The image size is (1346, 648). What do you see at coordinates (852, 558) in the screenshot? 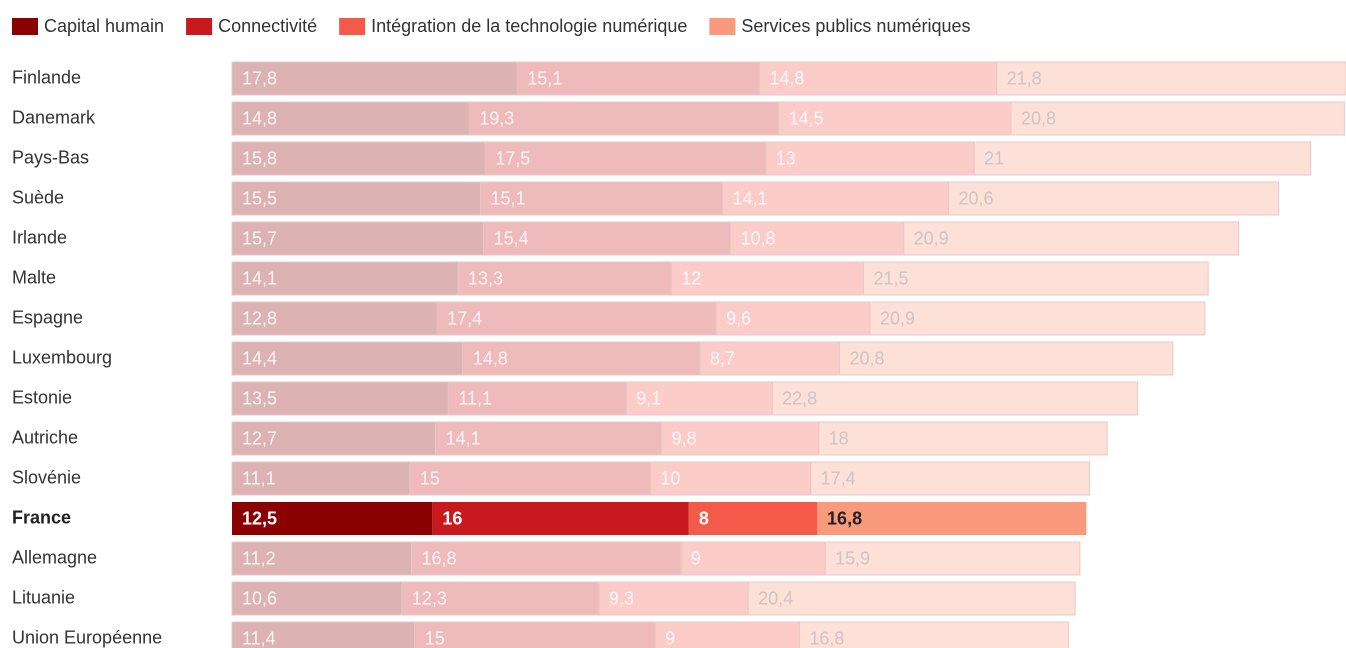
I see `value-label: 15,9` at bounding box center [852, 558].